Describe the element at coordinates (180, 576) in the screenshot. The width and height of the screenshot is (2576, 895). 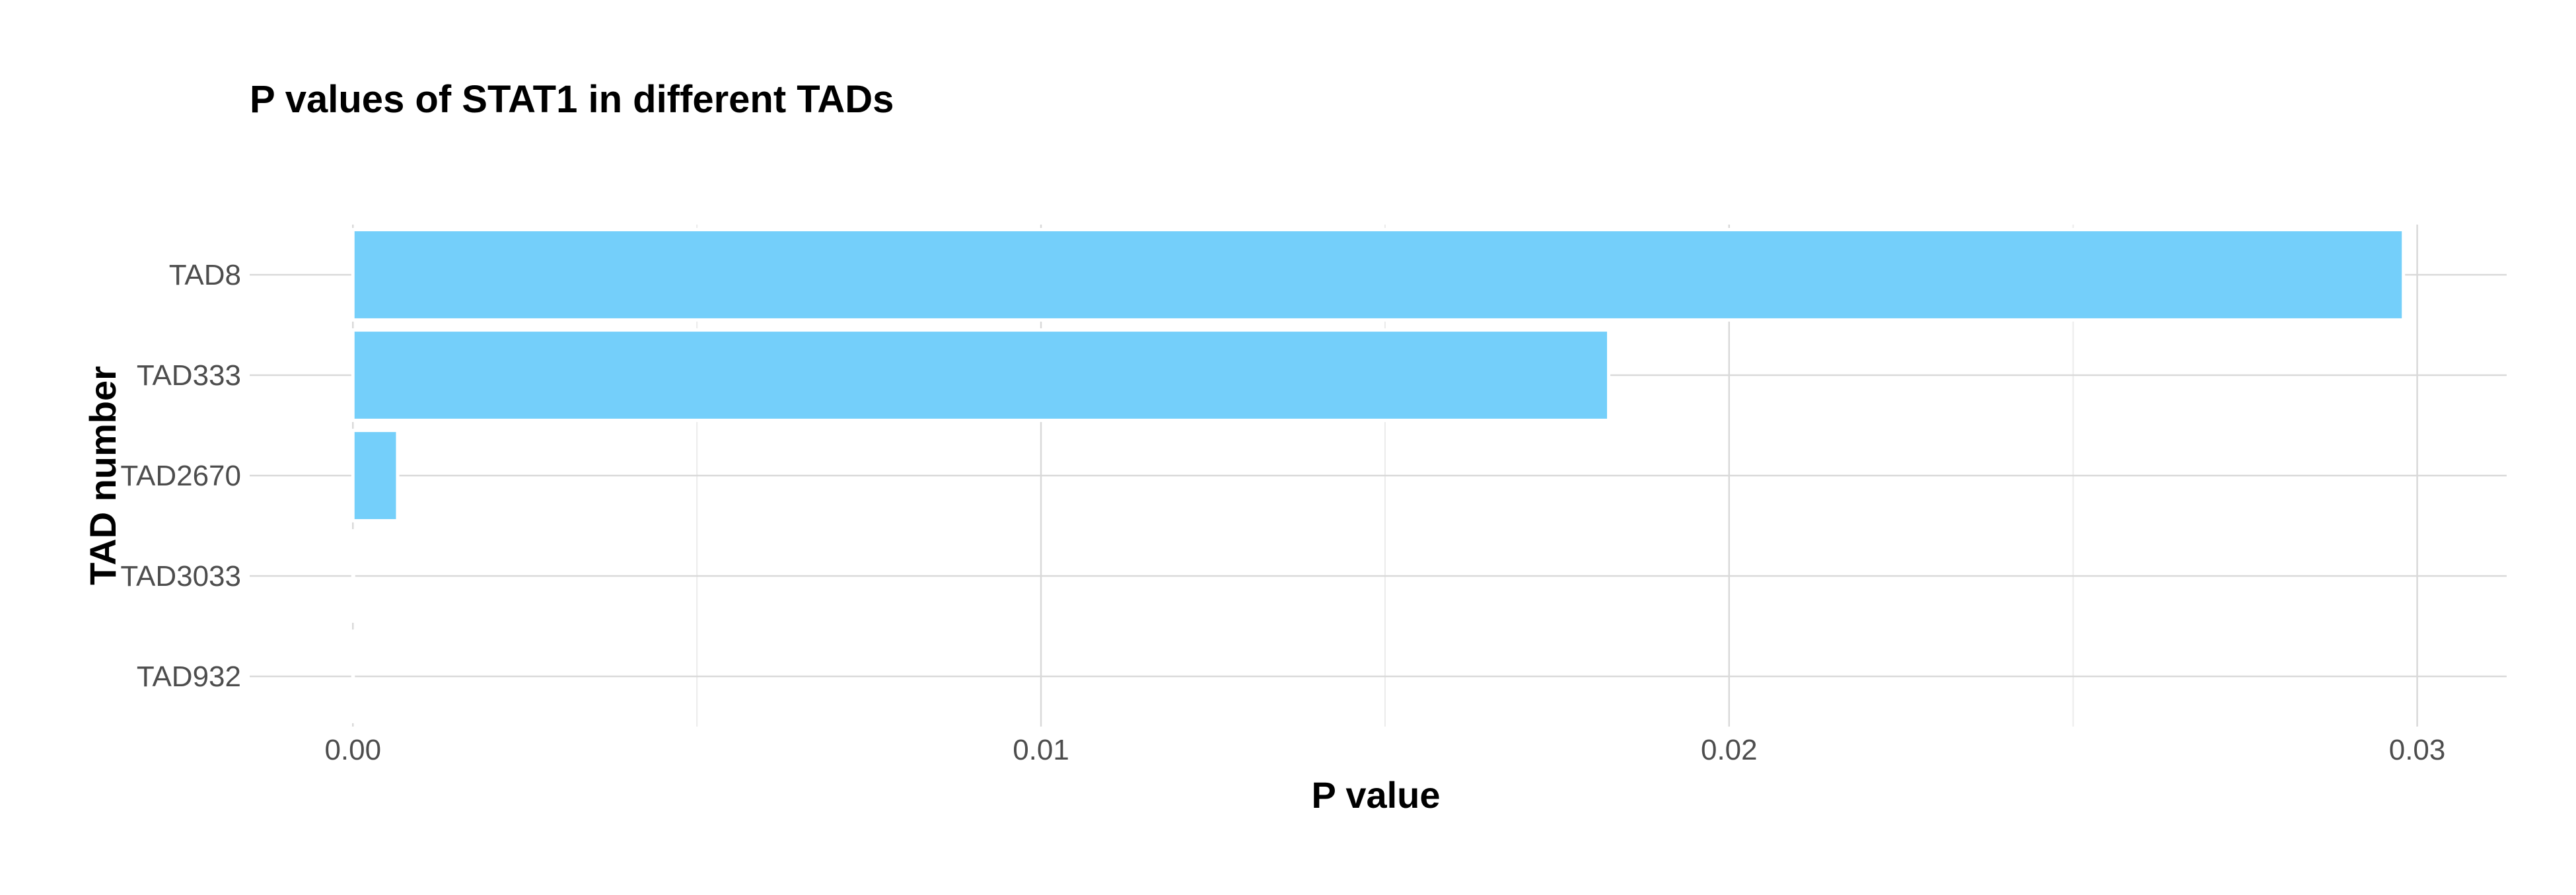
I see `y-tick-label: TAD3033` at that location.